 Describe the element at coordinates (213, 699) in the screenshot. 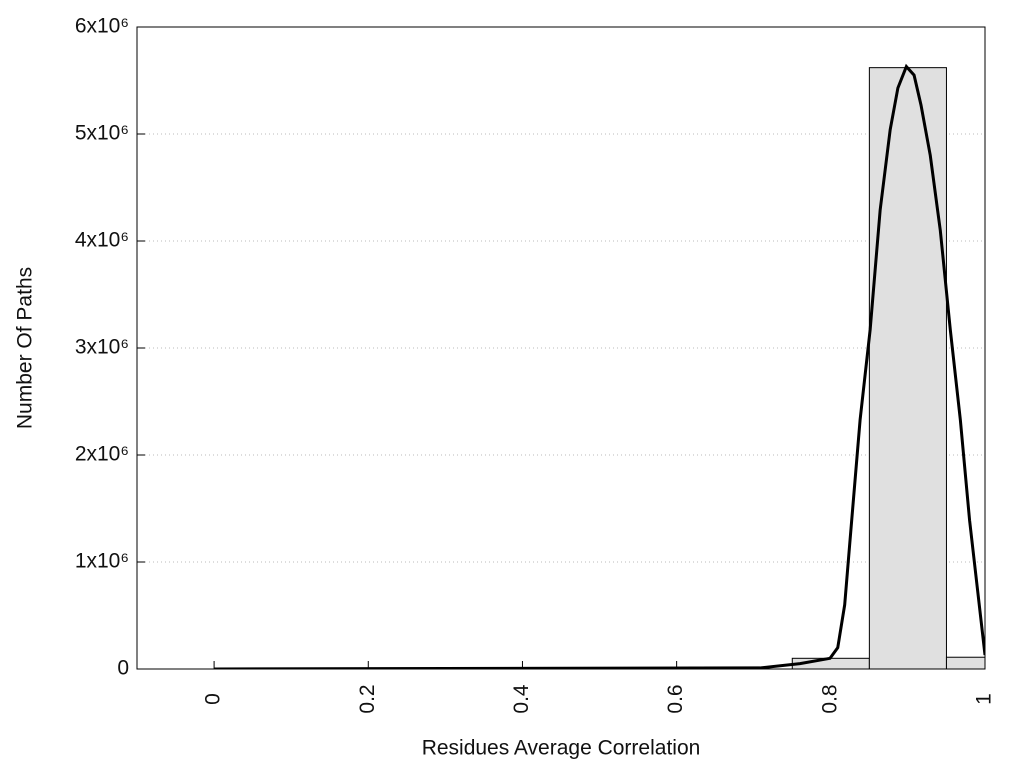

I see `x-tick-label: 0` at that location.